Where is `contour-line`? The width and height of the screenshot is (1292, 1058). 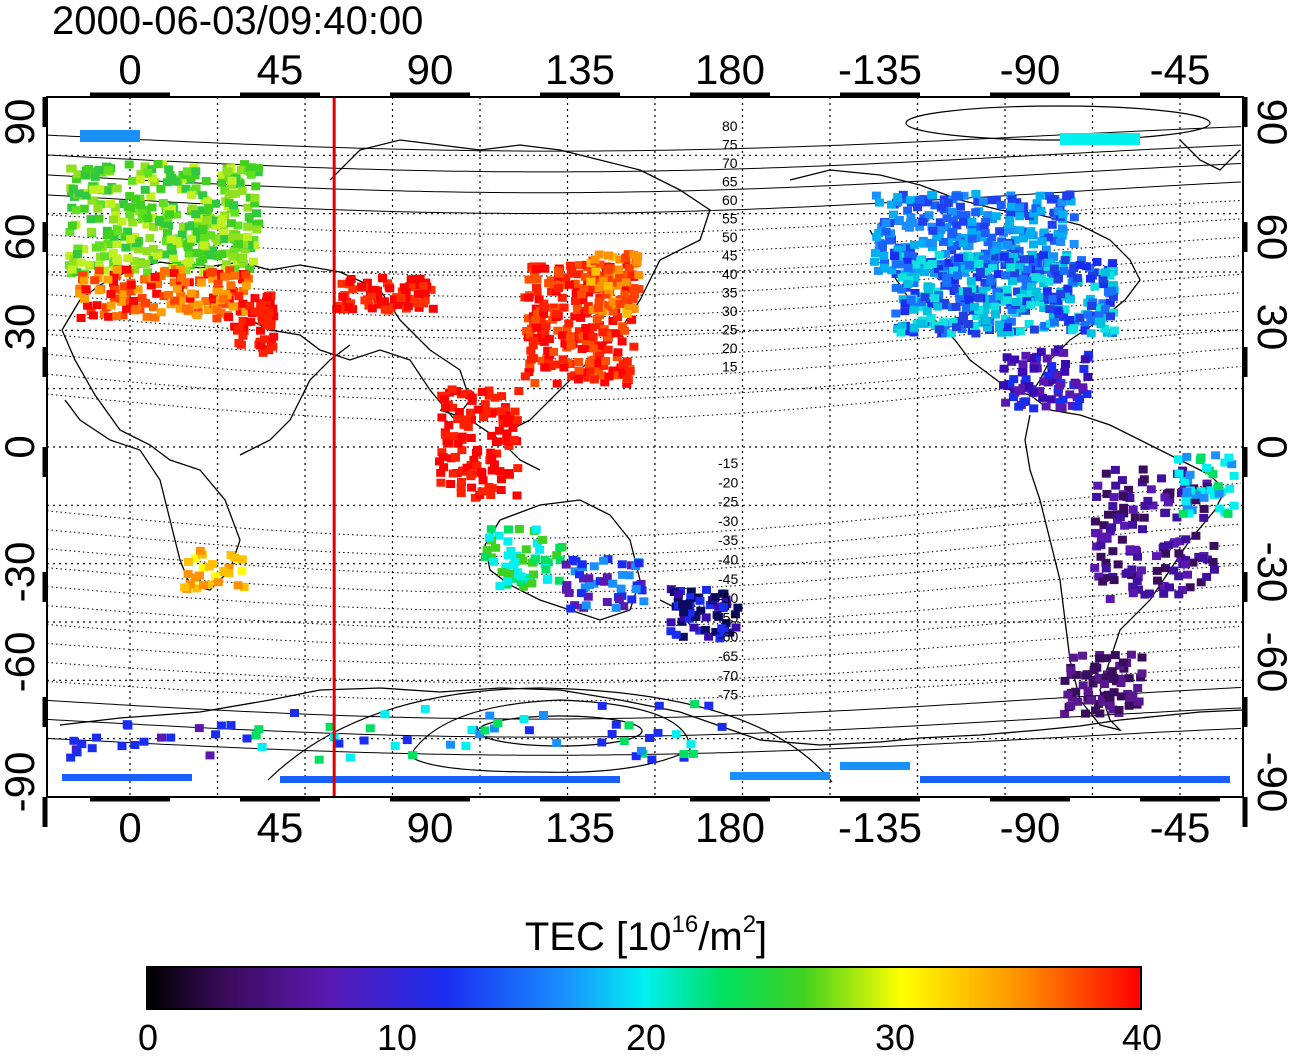 contour-line is located at coordinates (644, 626).